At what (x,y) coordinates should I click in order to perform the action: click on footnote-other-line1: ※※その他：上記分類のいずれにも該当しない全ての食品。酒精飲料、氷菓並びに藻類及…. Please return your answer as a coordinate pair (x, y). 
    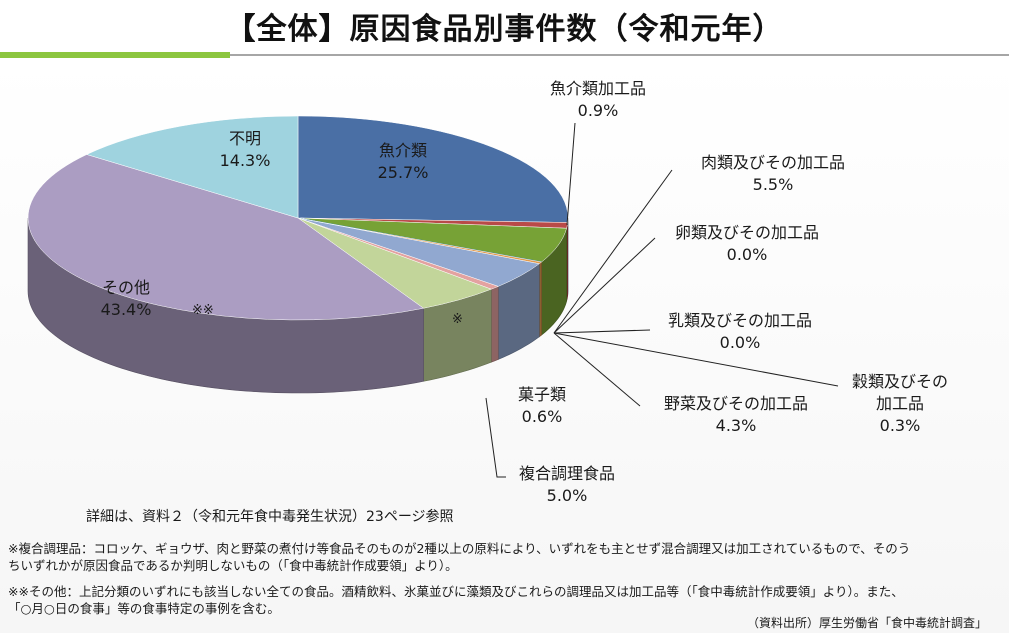
    Looking at the image, I should click on (456, 591).